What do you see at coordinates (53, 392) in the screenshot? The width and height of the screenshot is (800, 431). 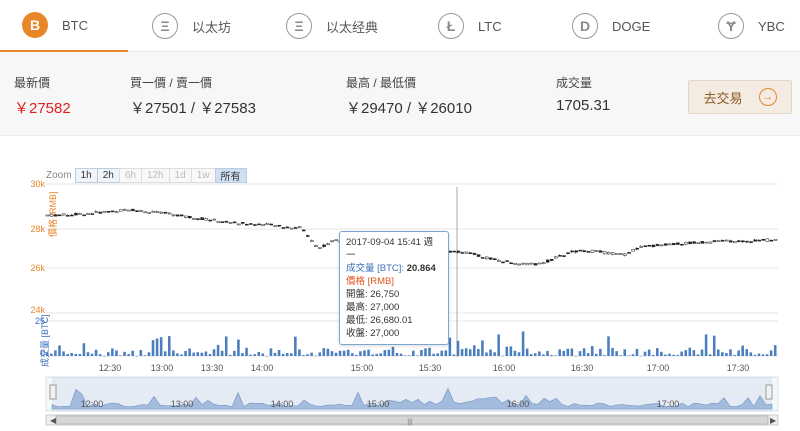 I see `navigator-left-handle` at bounding box center [53, 392].